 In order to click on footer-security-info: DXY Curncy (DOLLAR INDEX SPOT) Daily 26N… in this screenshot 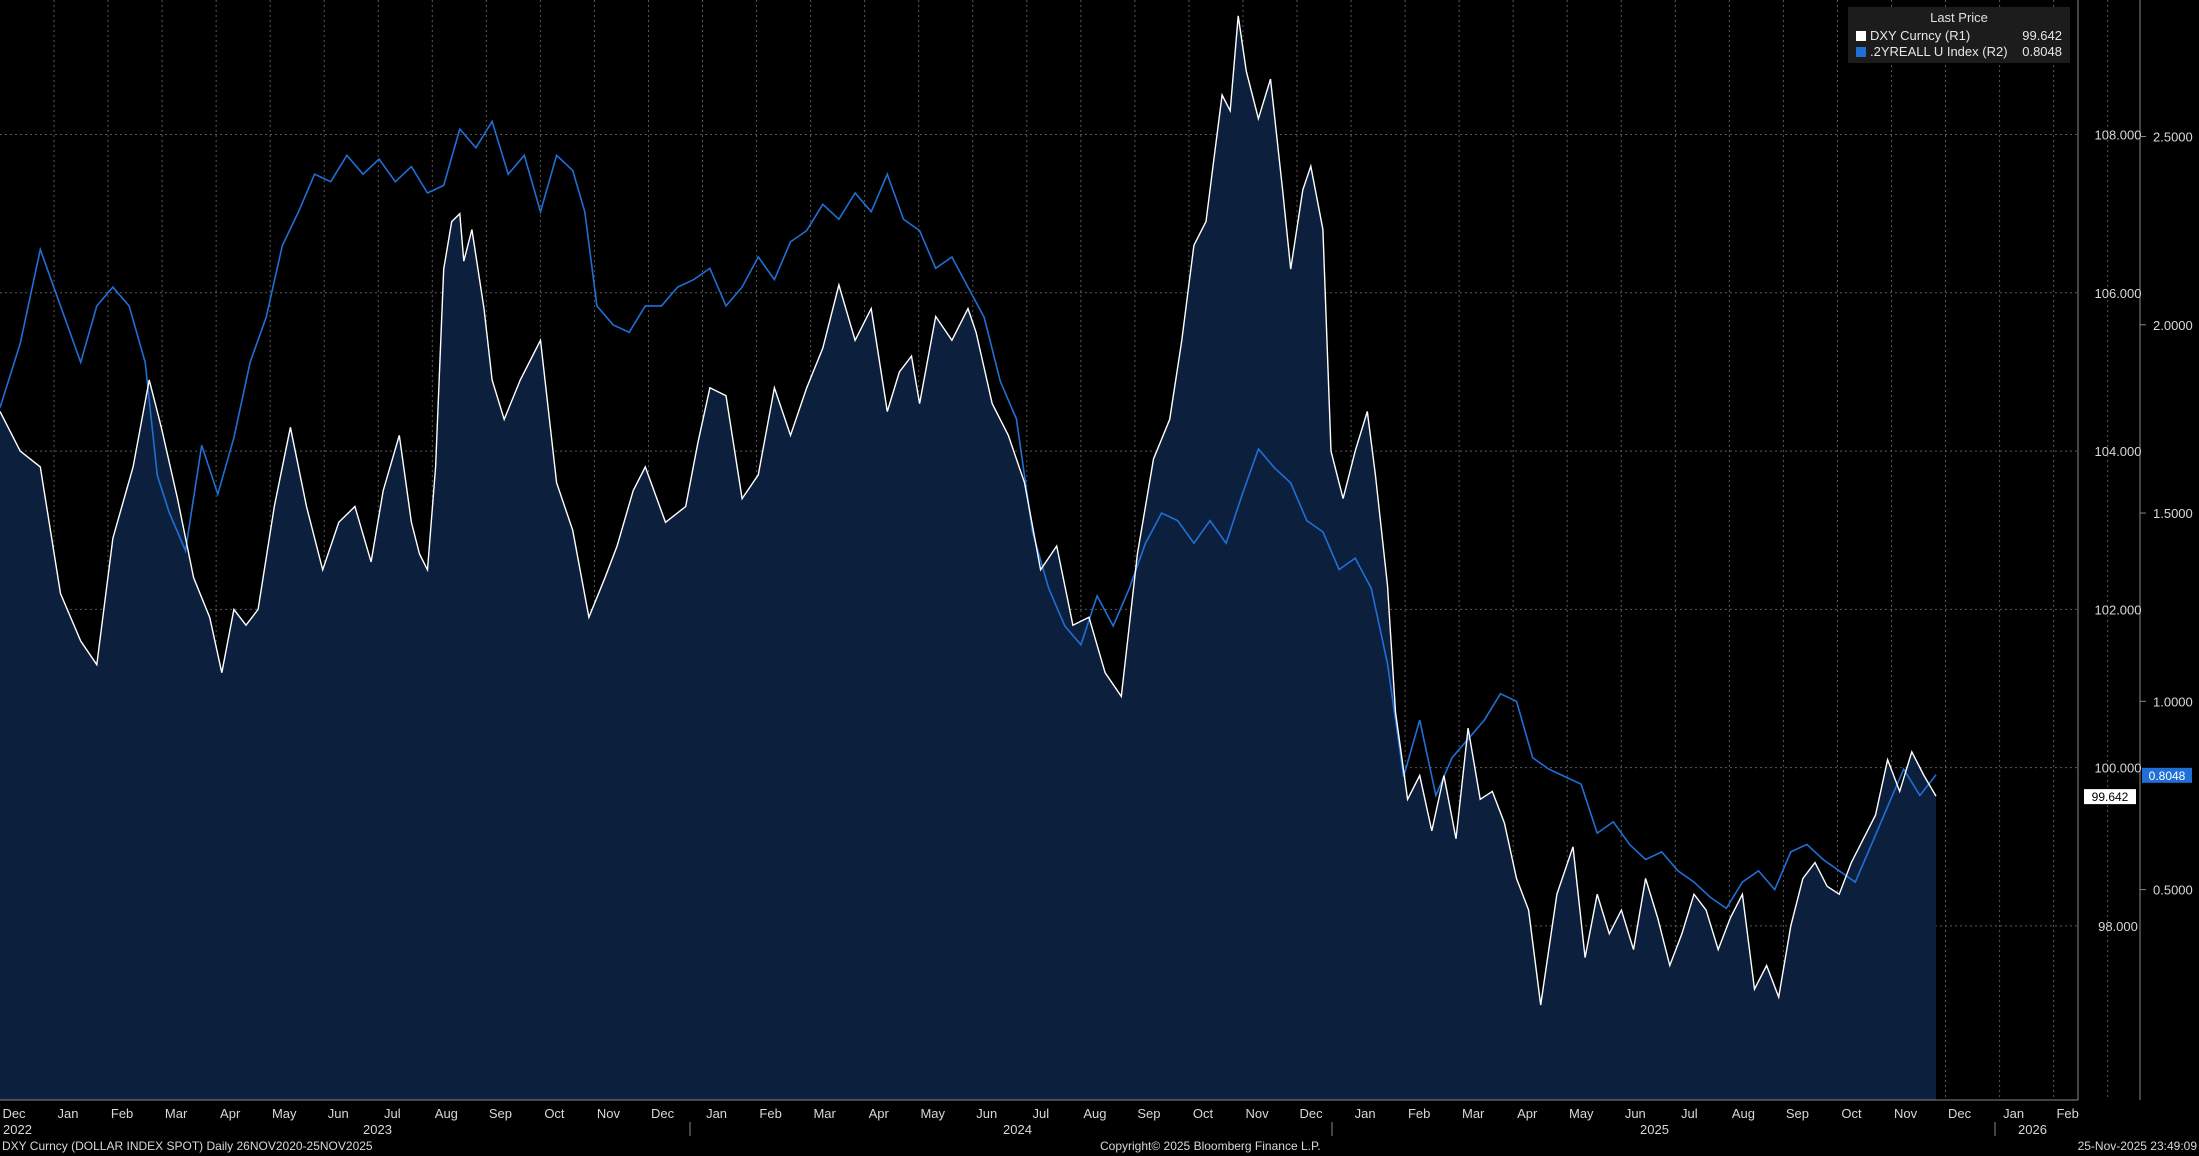, I will do `click(187, 1146)`.